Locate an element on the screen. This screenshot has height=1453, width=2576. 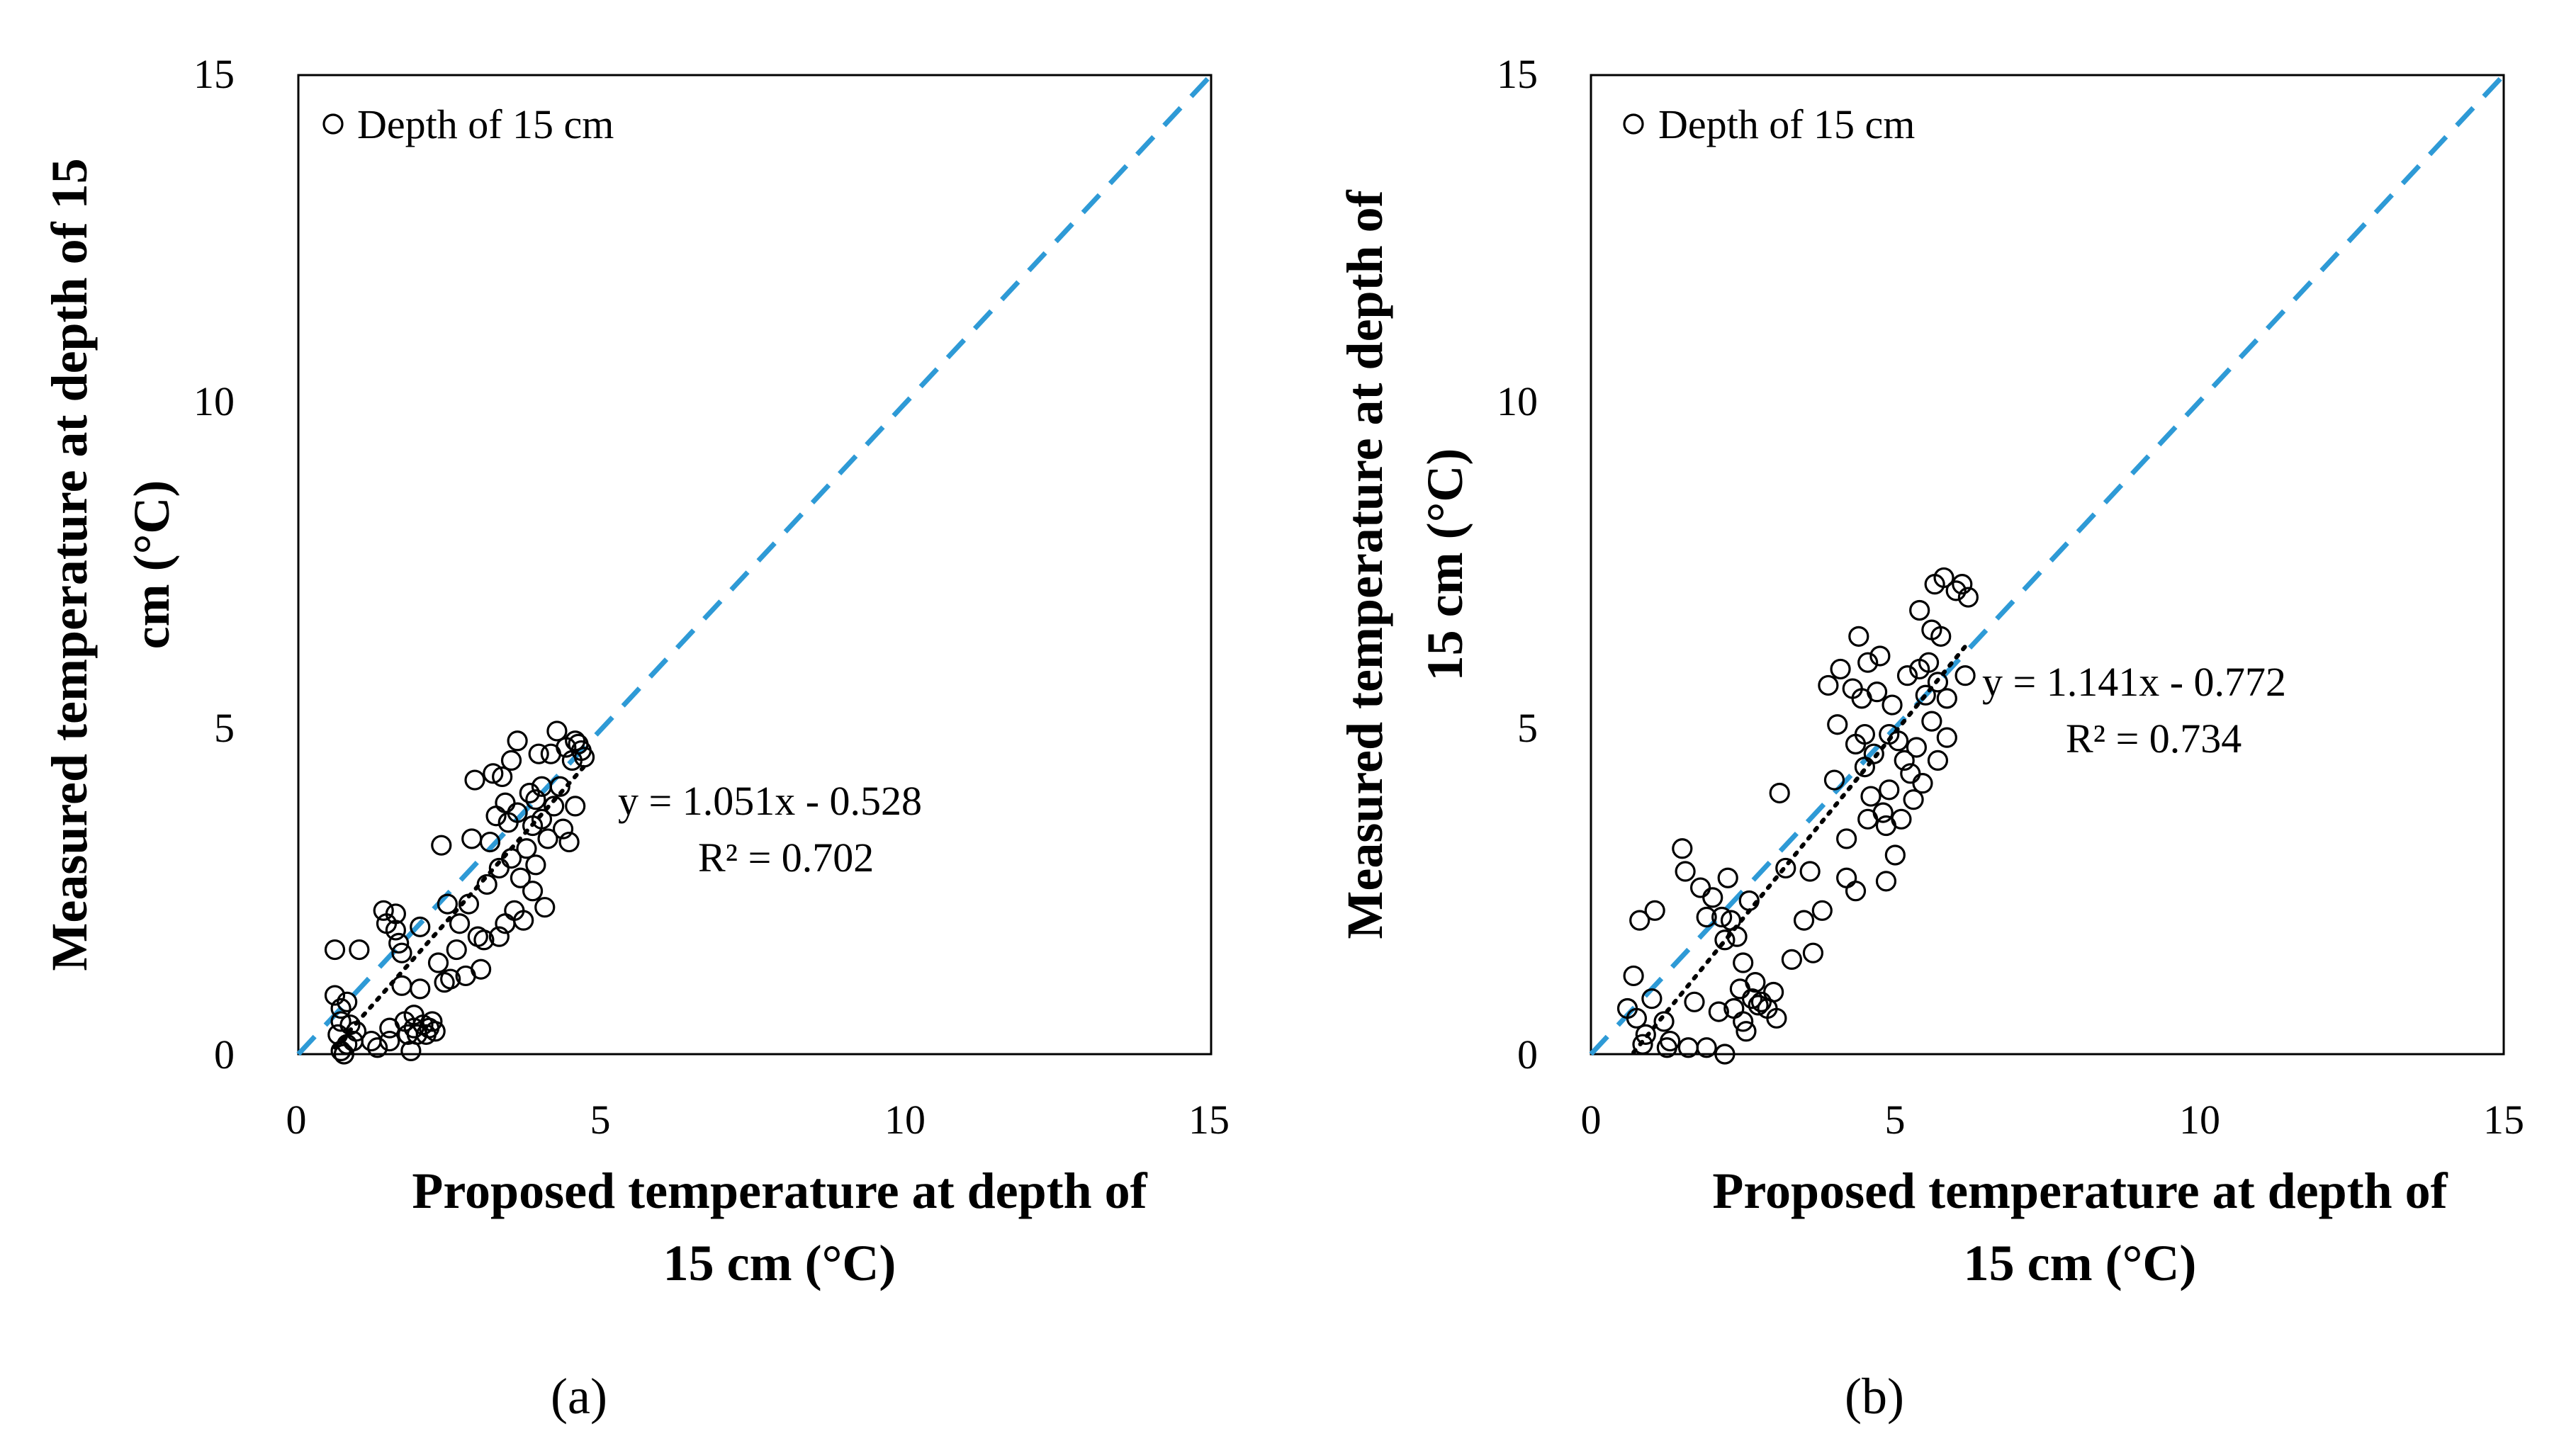
legend-label: Depth of 15 cm is located at coordinates (485, 124).